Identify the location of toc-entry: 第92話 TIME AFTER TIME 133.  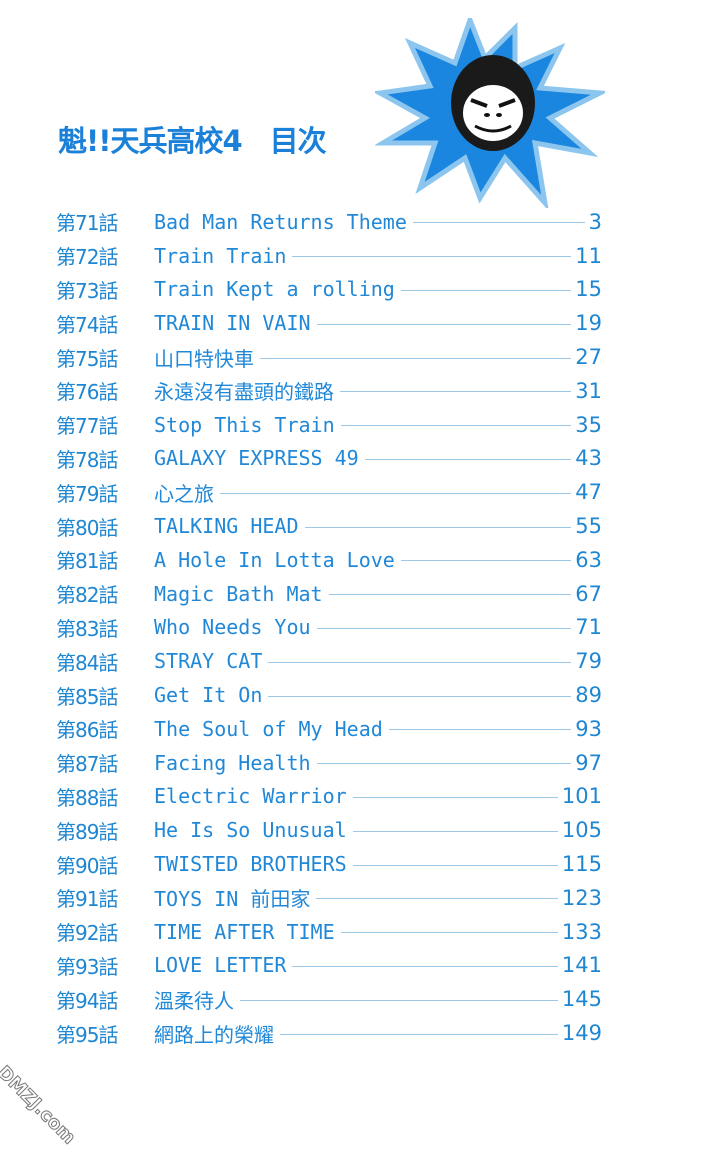
(329, 932).